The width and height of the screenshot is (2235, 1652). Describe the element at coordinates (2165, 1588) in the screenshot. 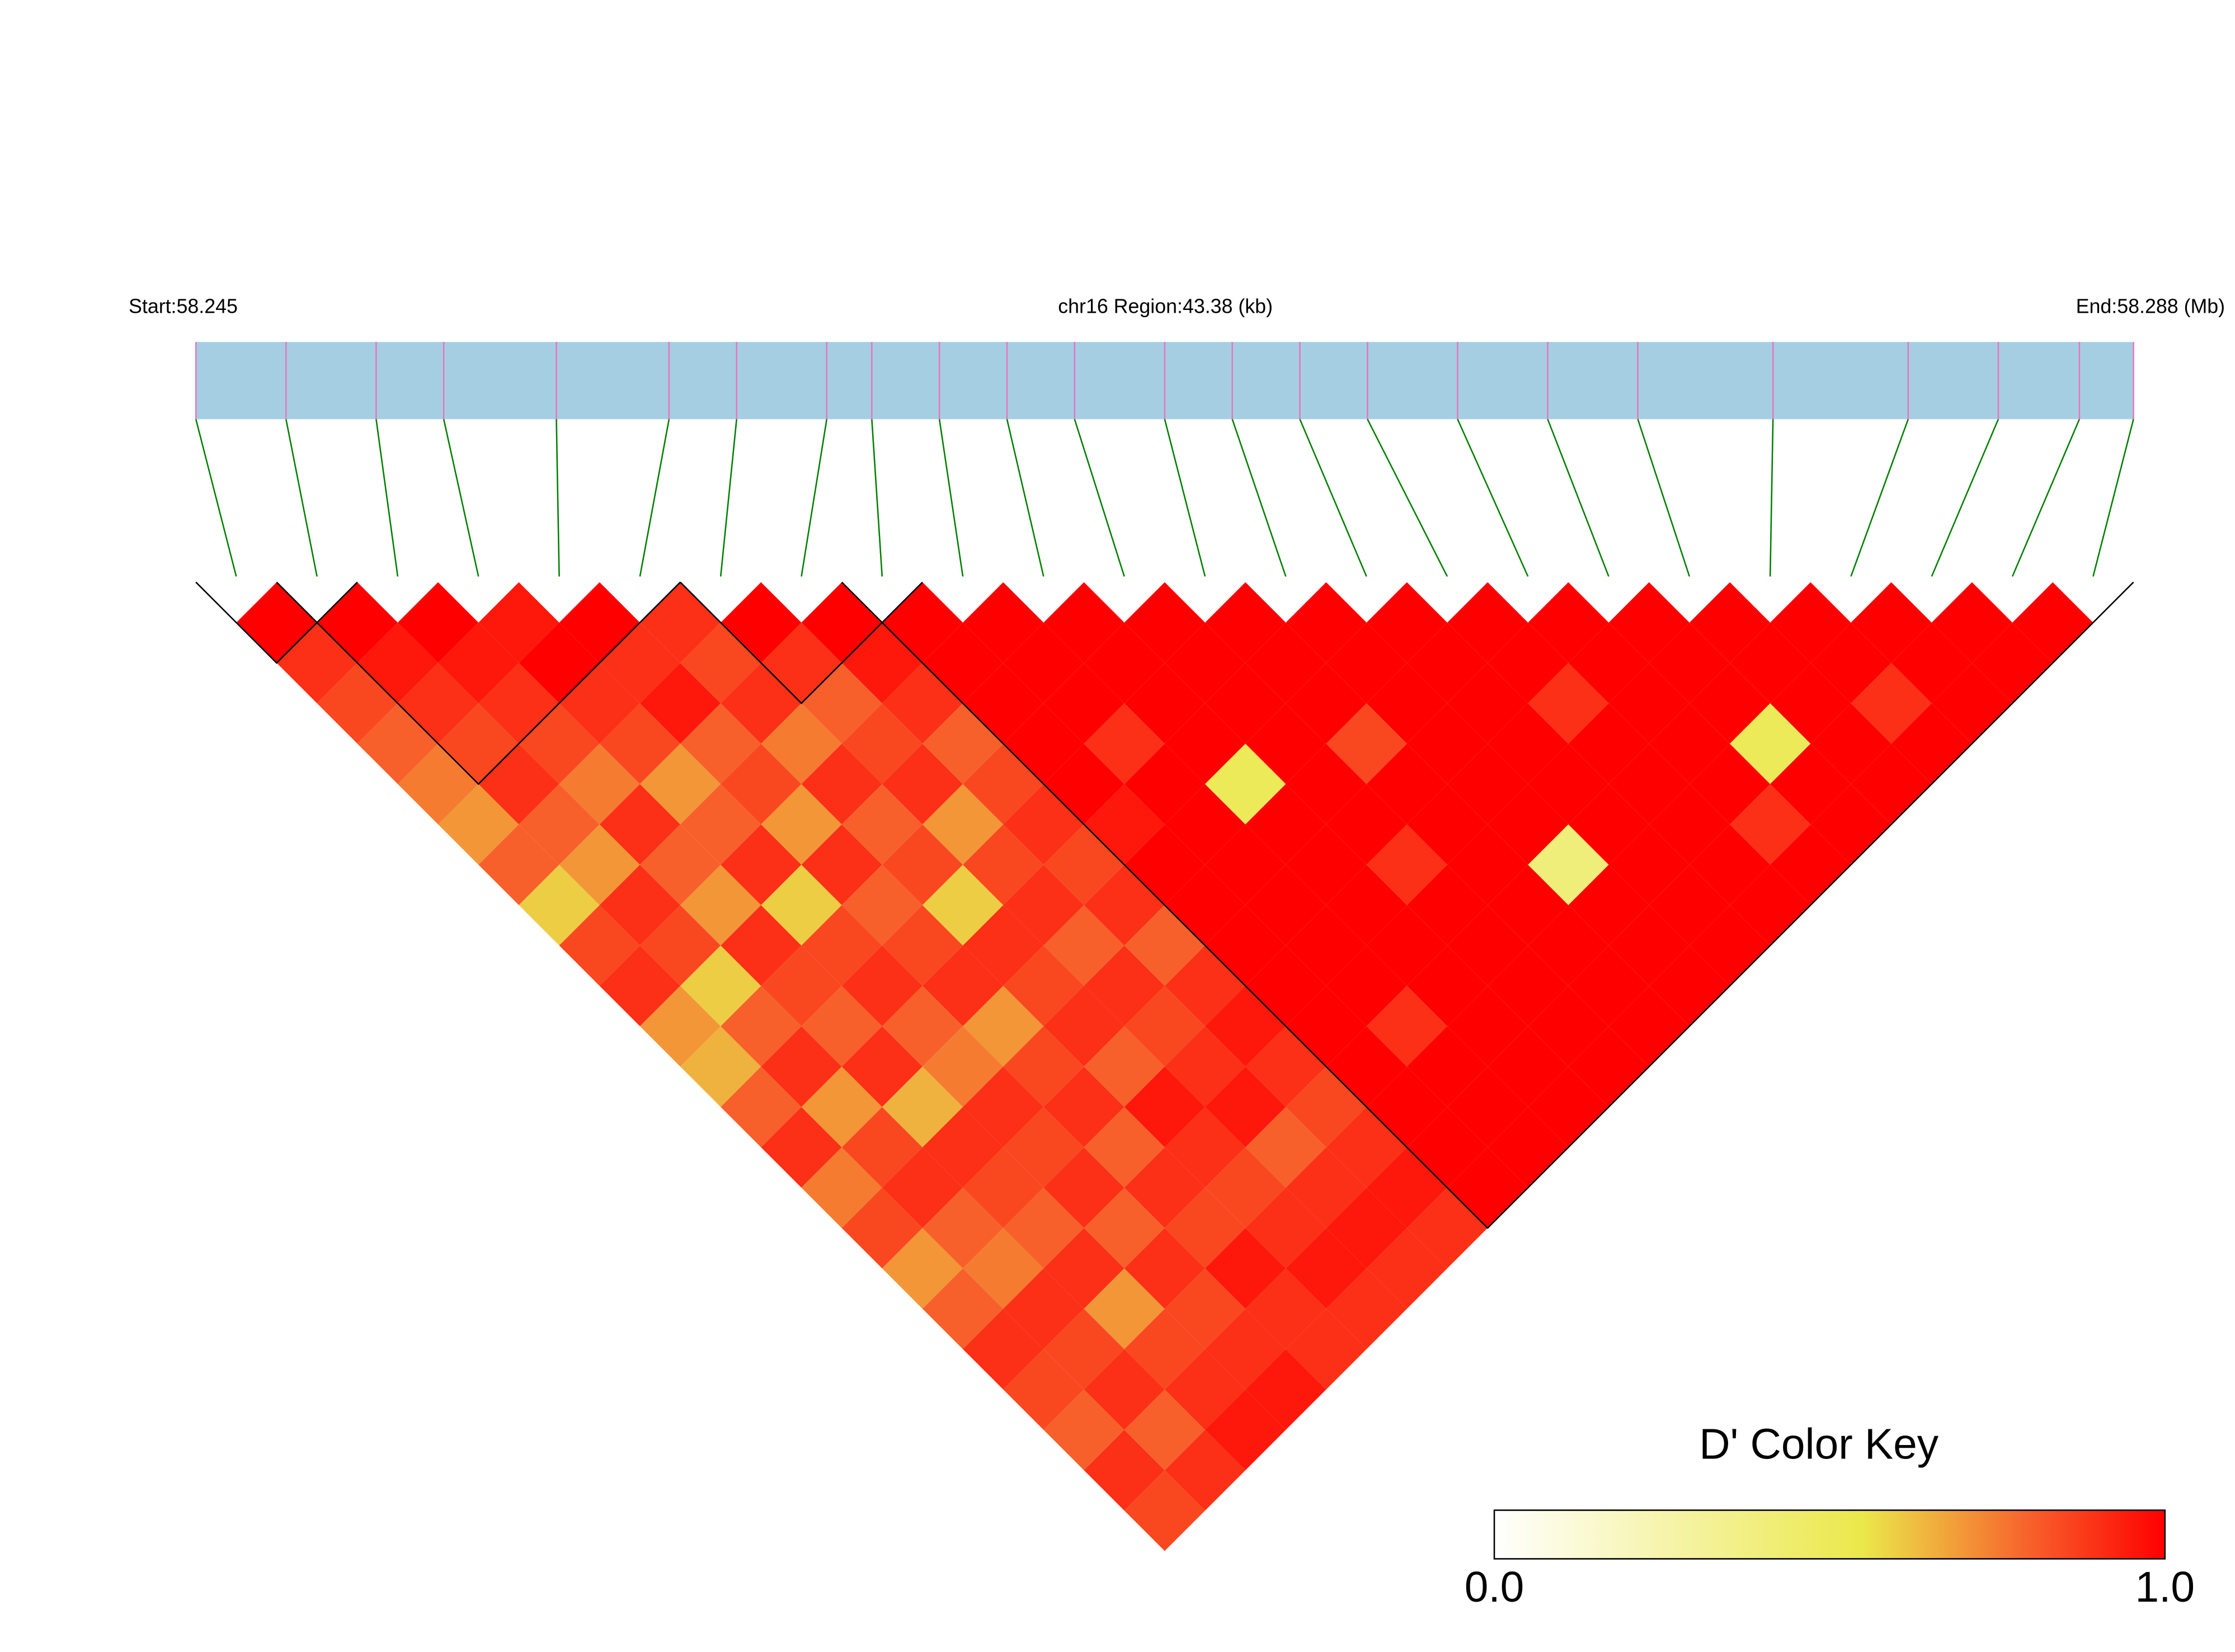

I see `colorbar-tick-label: 1.0` at that location.